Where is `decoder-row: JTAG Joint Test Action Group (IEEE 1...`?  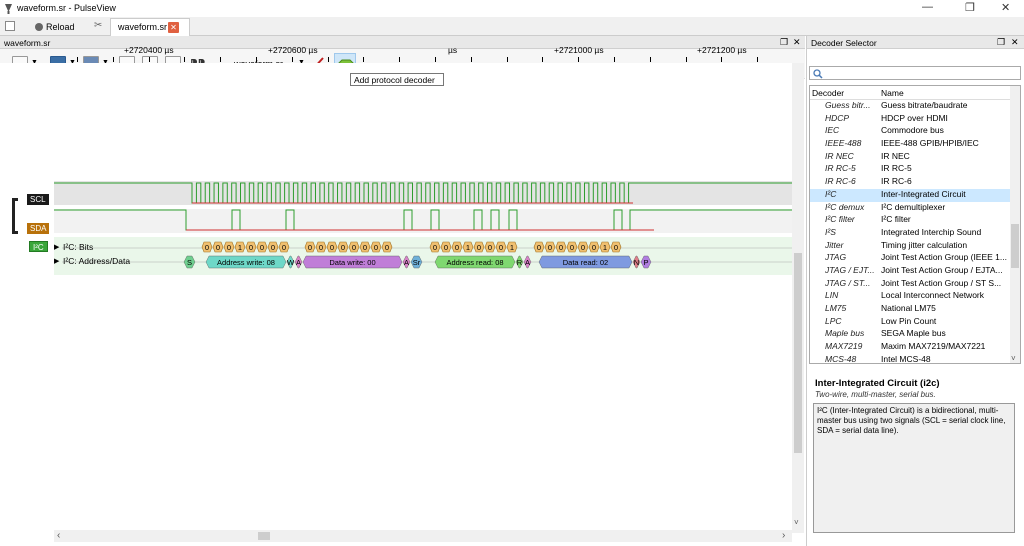 decoder-row: JTAG Joint Test Action Group (IEEE 1... is located at coordinates (910, 258).